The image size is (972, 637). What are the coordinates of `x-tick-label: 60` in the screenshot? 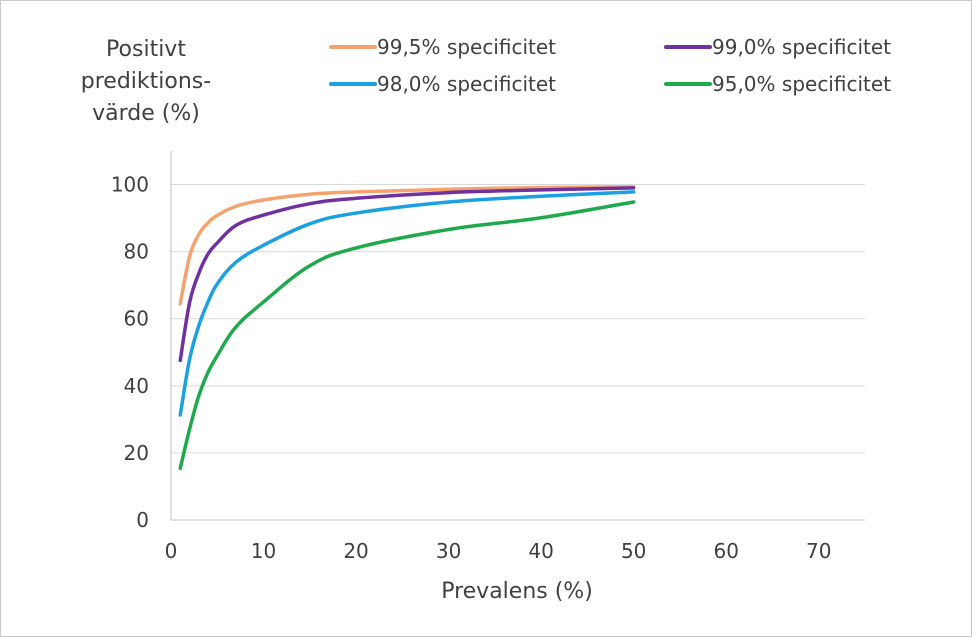 It's located at (725, 551).